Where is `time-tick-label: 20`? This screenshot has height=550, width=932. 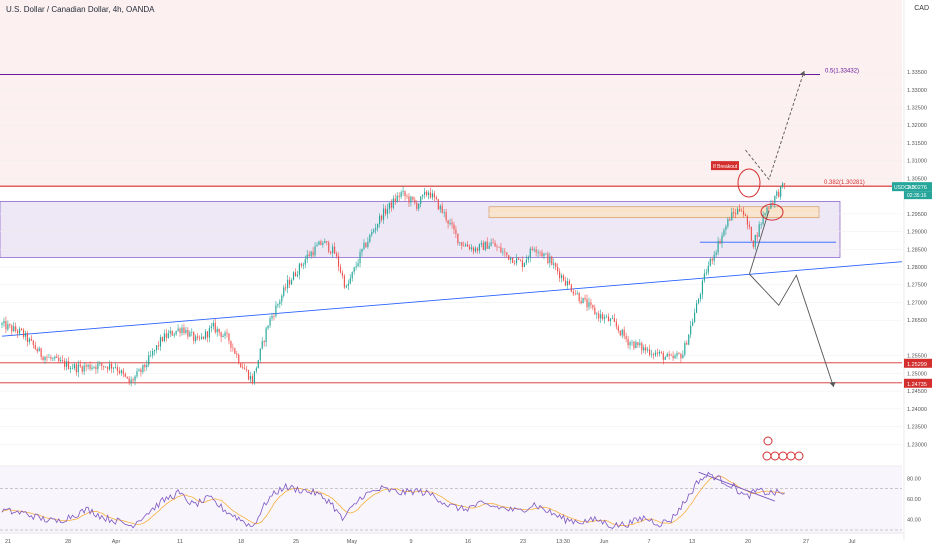 time-tick-label: 20 is located at coordinates (748, 542).